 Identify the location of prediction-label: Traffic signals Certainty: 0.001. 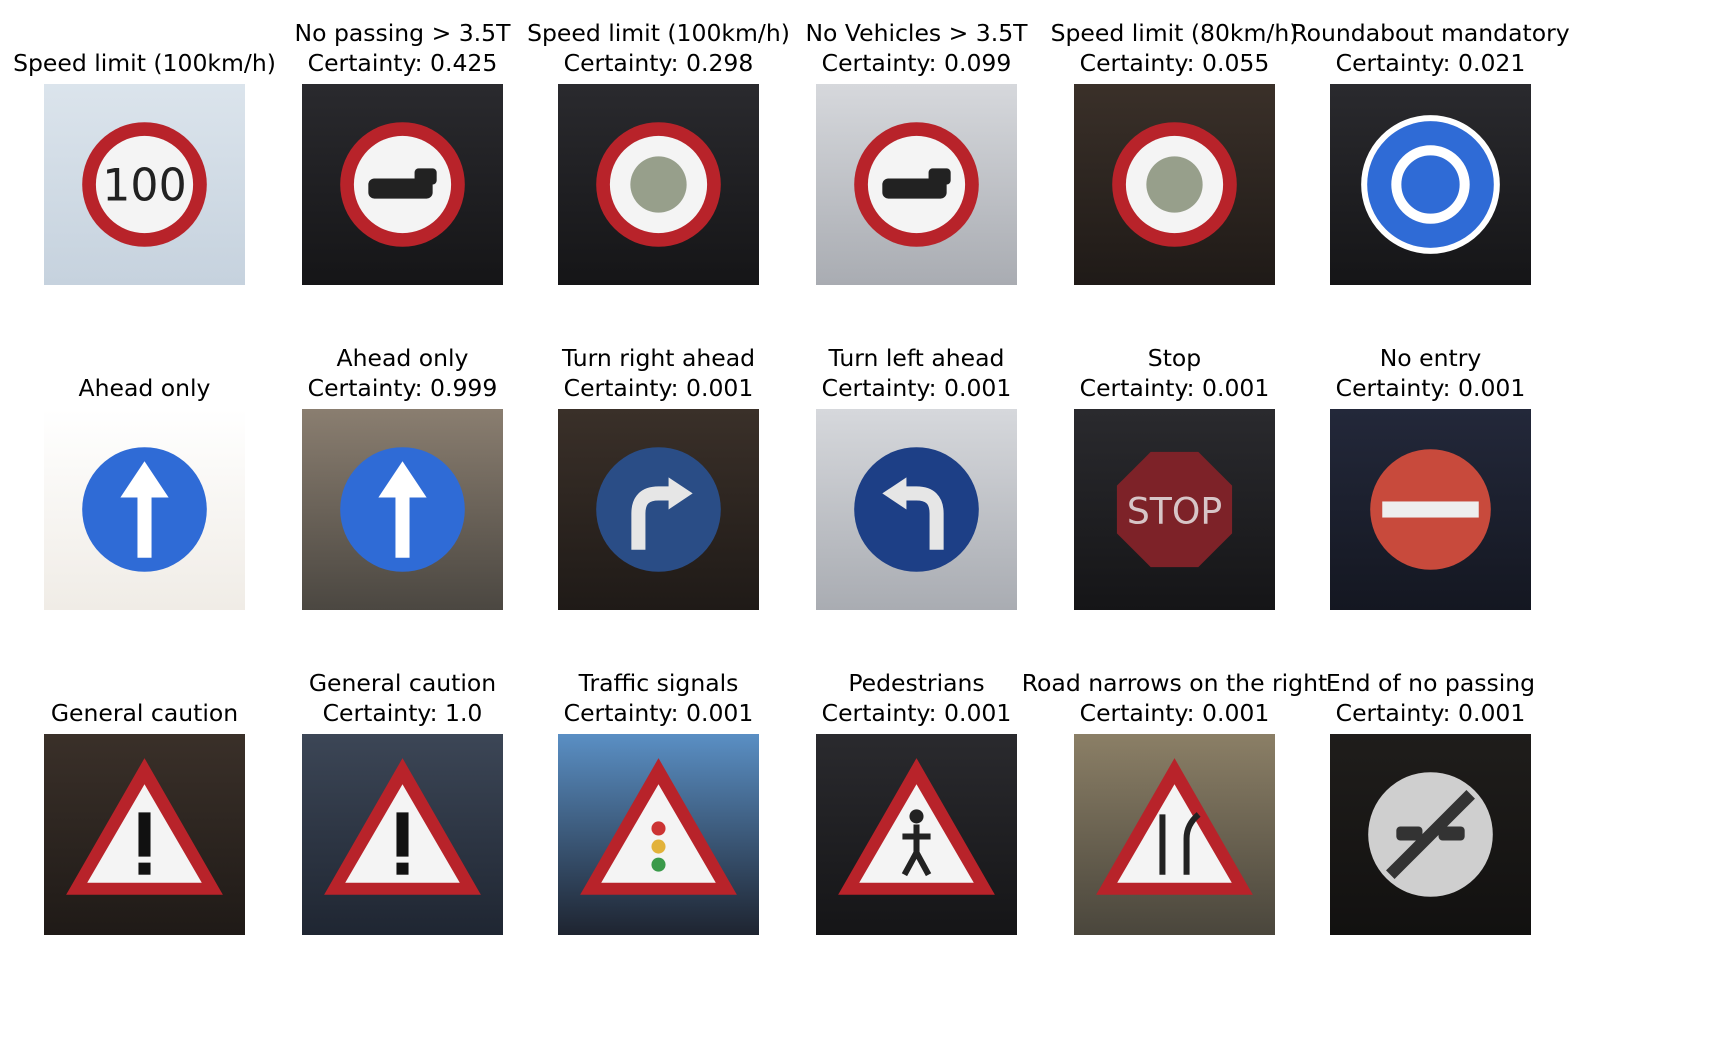
(658, 698).